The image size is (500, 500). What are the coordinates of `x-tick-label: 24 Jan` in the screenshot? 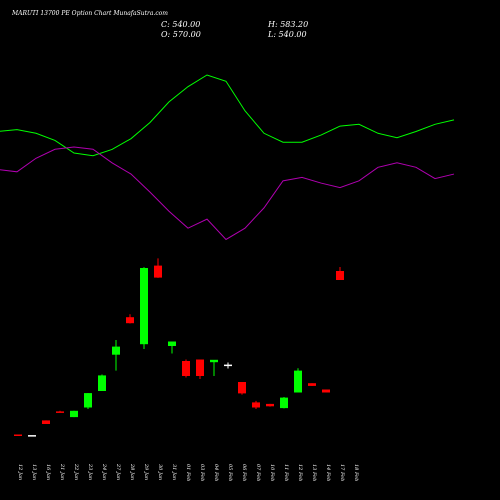 It's located at (104, 471).